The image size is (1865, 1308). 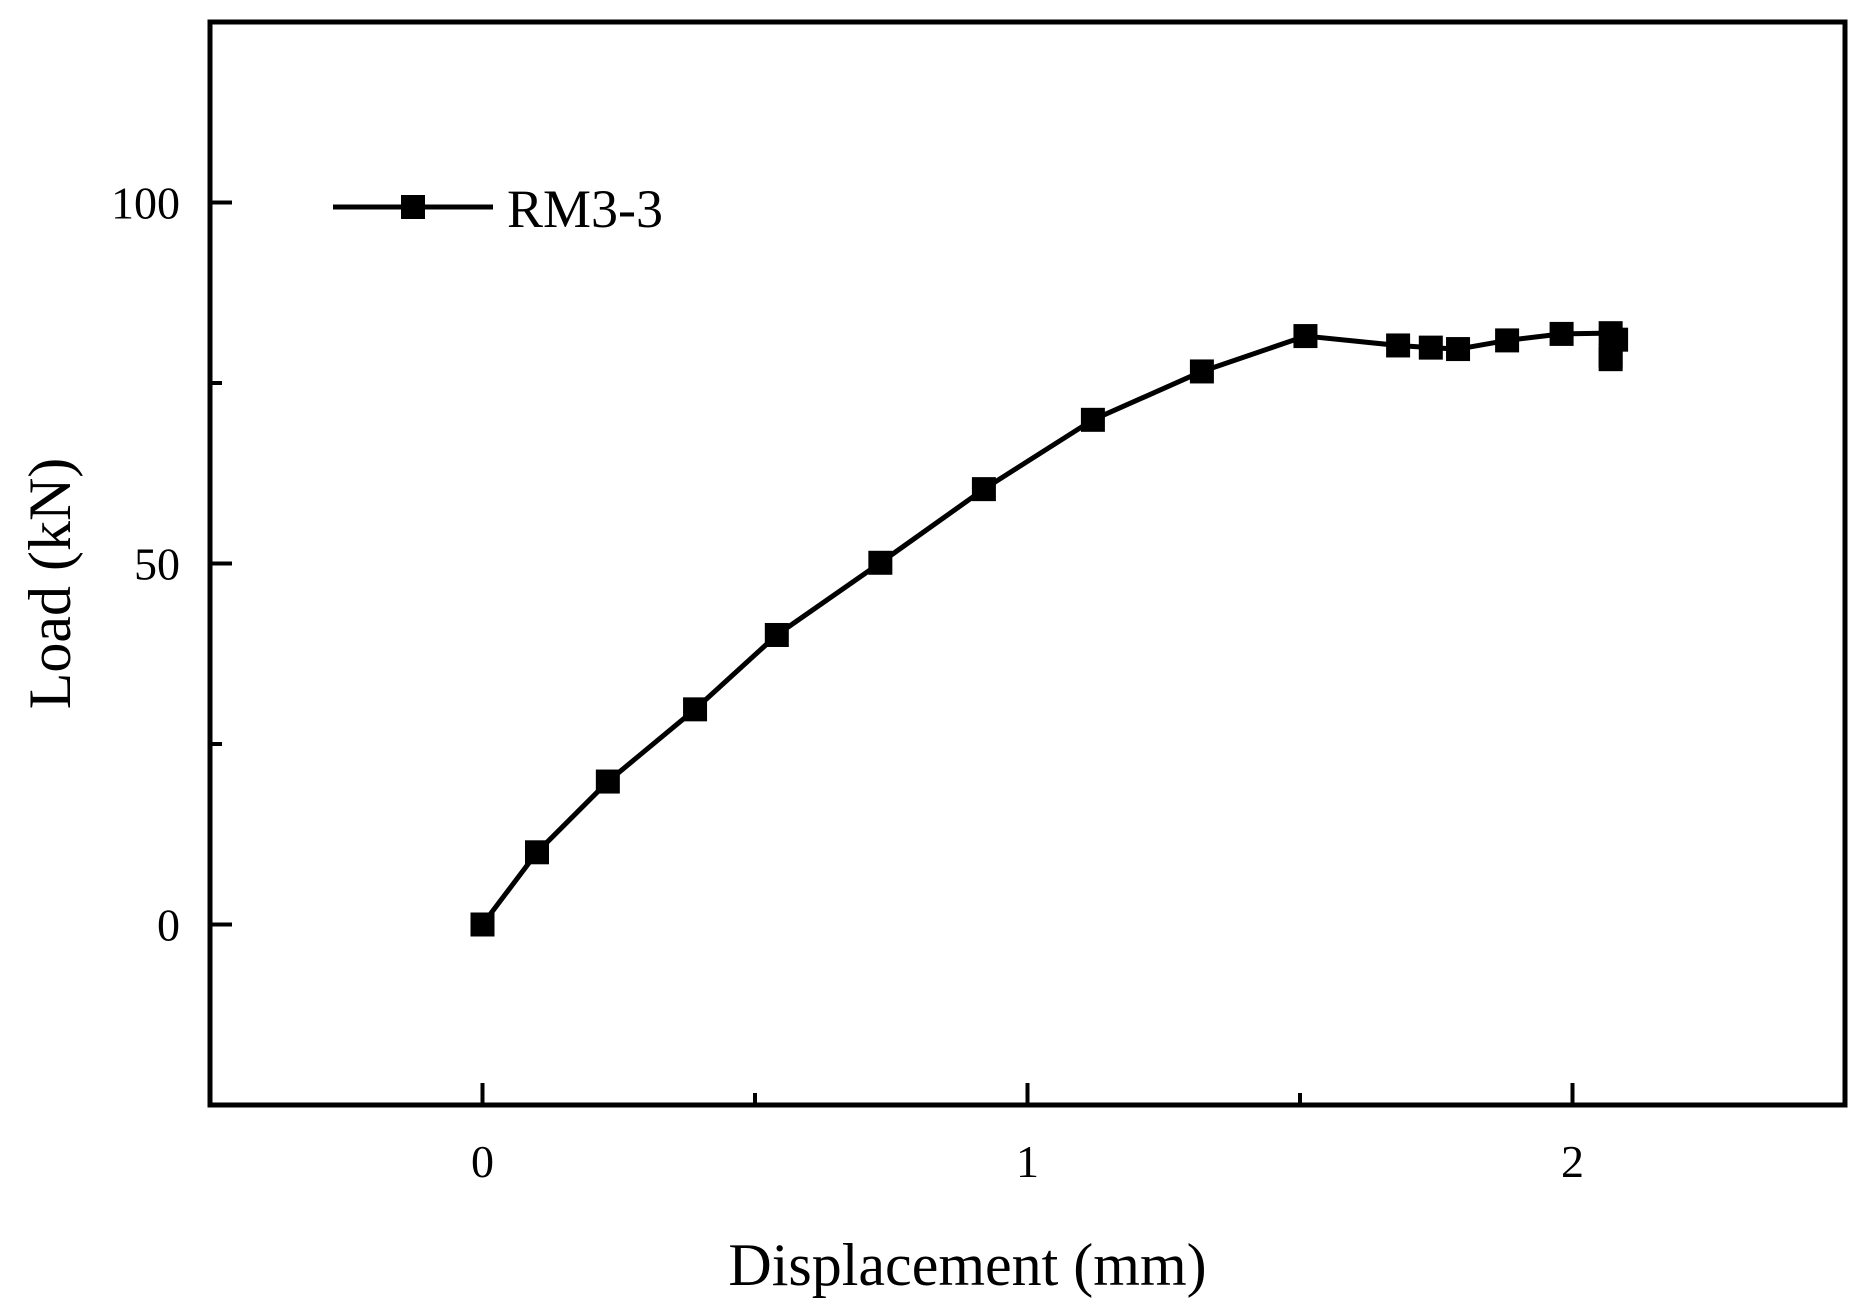 What do you see at coordinates (50, 584) in the screenshot?
I see `y-axis-title: Load (kN)` at bounding box center [50, 584].